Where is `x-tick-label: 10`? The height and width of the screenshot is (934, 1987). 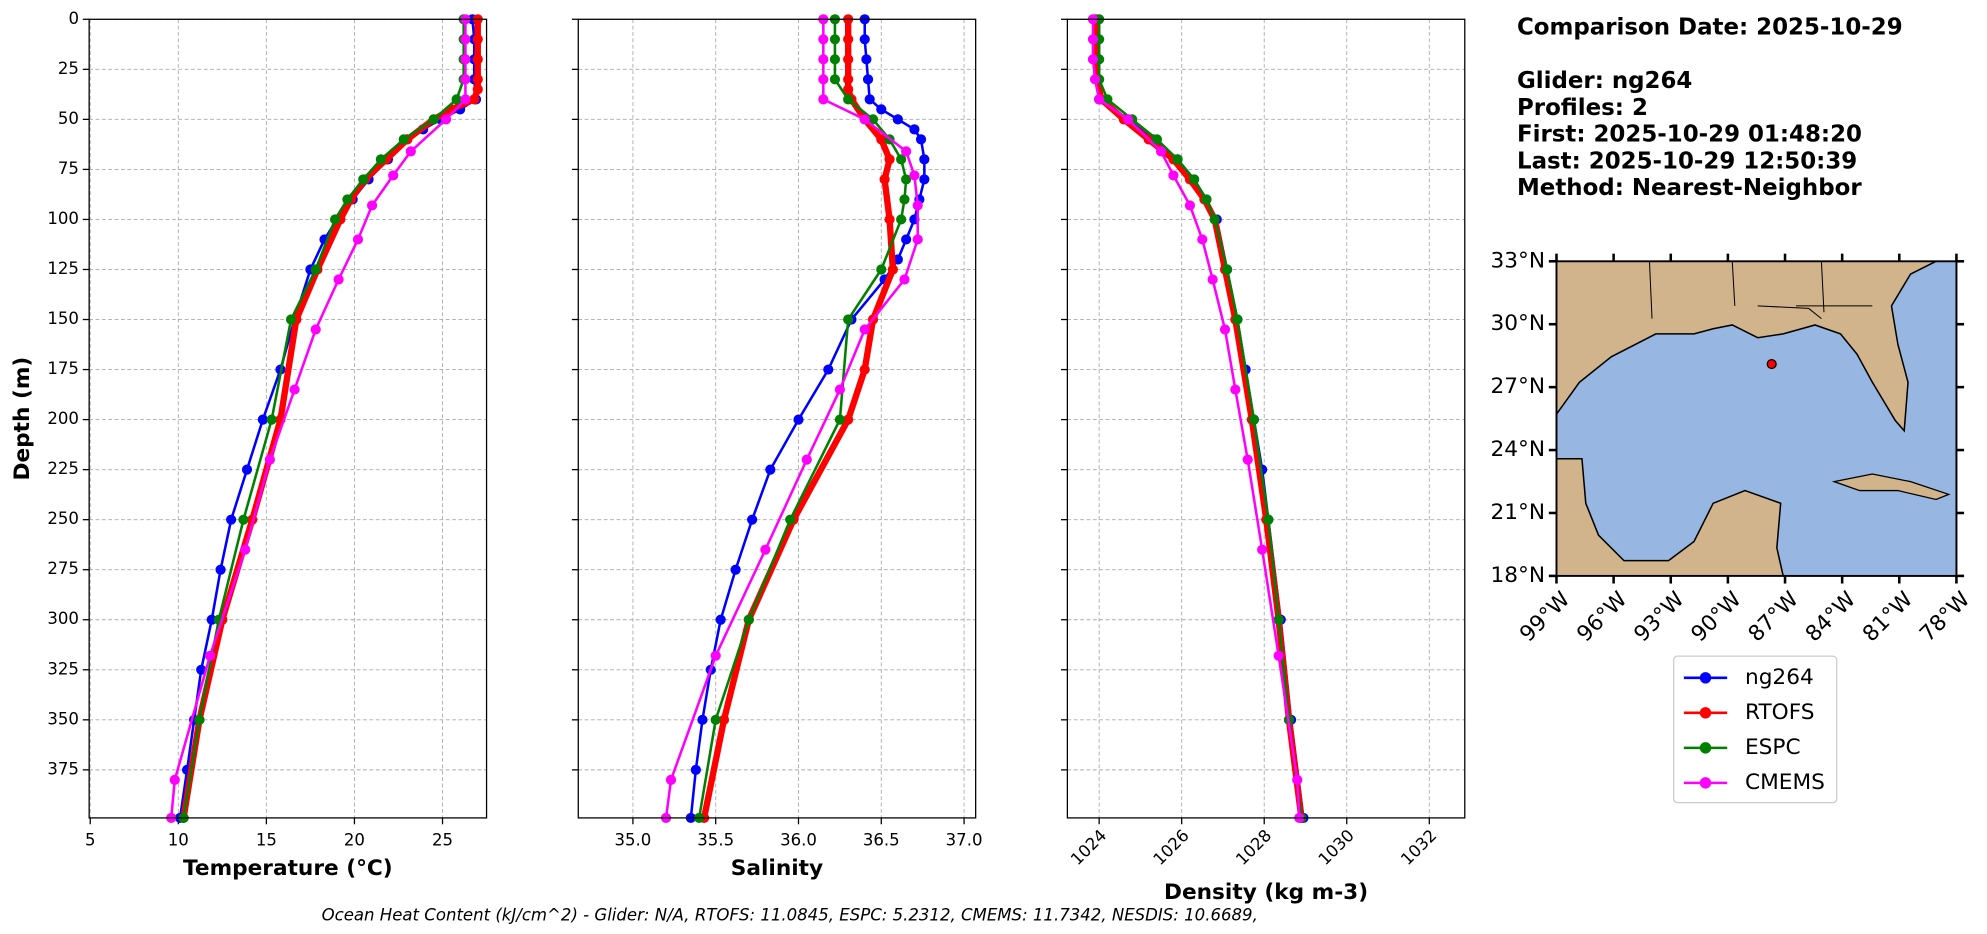 x-tick-label: 10 is located at coordinates (178, 839).